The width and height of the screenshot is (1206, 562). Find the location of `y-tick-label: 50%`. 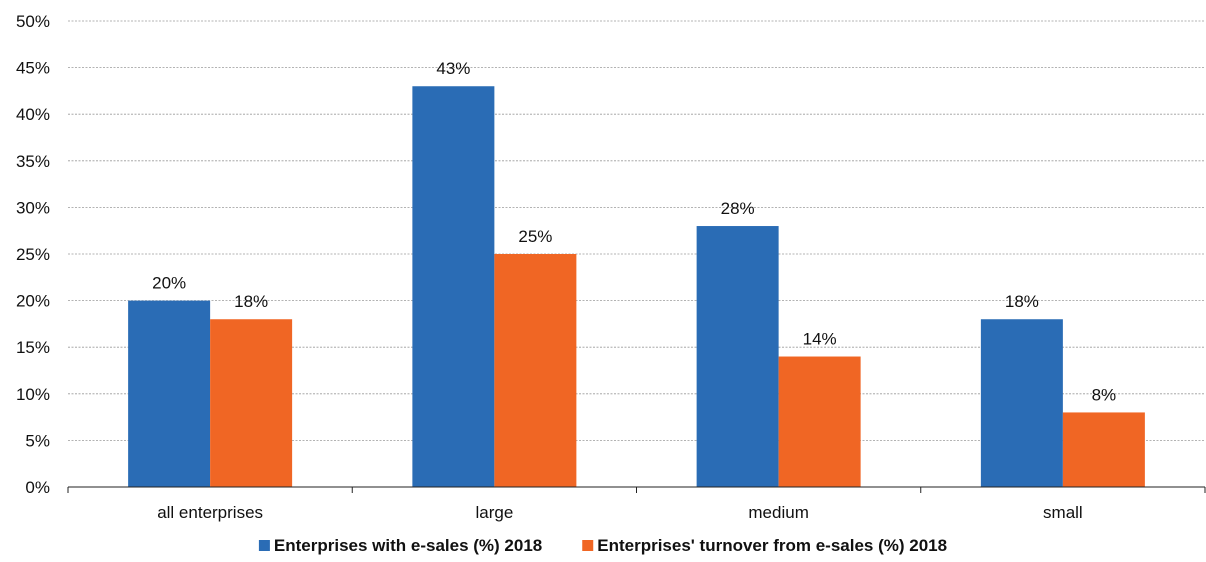

y-tick-label: 50% is located at coordinates (33, 21).